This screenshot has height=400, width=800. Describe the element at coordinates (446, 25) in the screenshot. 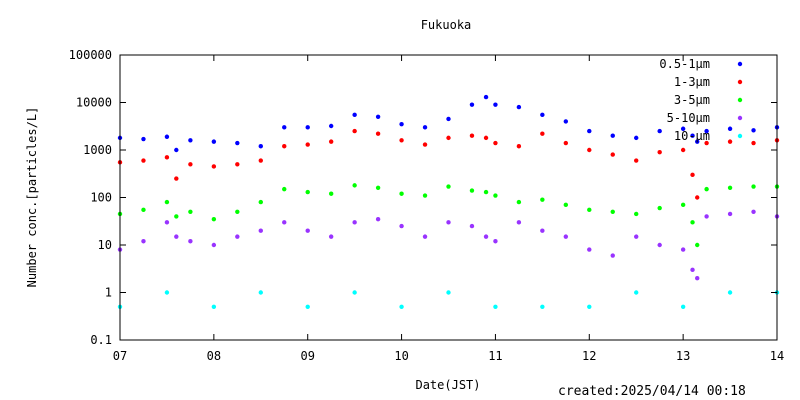

I see `chart-title: Fukuoka` at that location.